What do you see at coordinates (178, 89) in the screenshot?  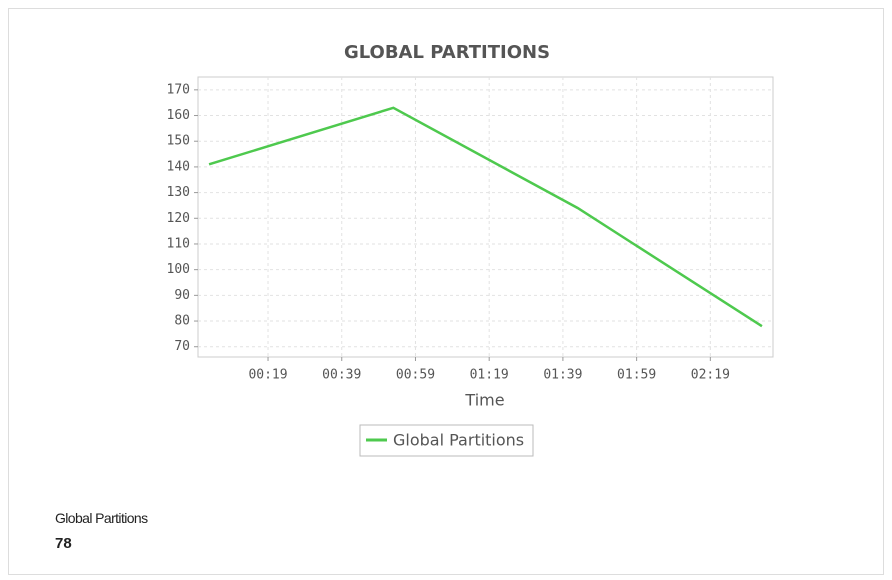 I see `y-tick-label: 170` at bounding box center [178, 89].